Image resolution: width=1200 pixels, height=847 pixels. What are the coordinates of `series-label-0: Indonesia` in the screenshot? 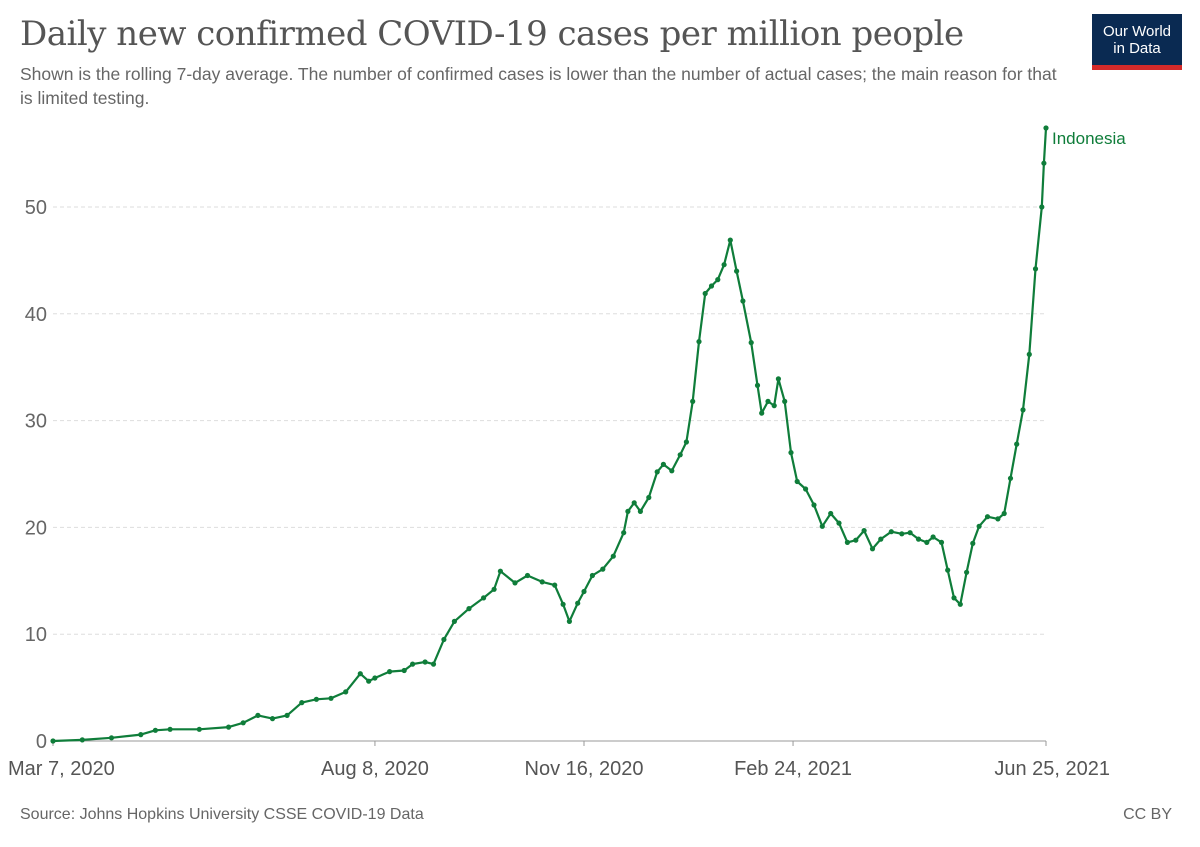 It's located at (1089, 138).